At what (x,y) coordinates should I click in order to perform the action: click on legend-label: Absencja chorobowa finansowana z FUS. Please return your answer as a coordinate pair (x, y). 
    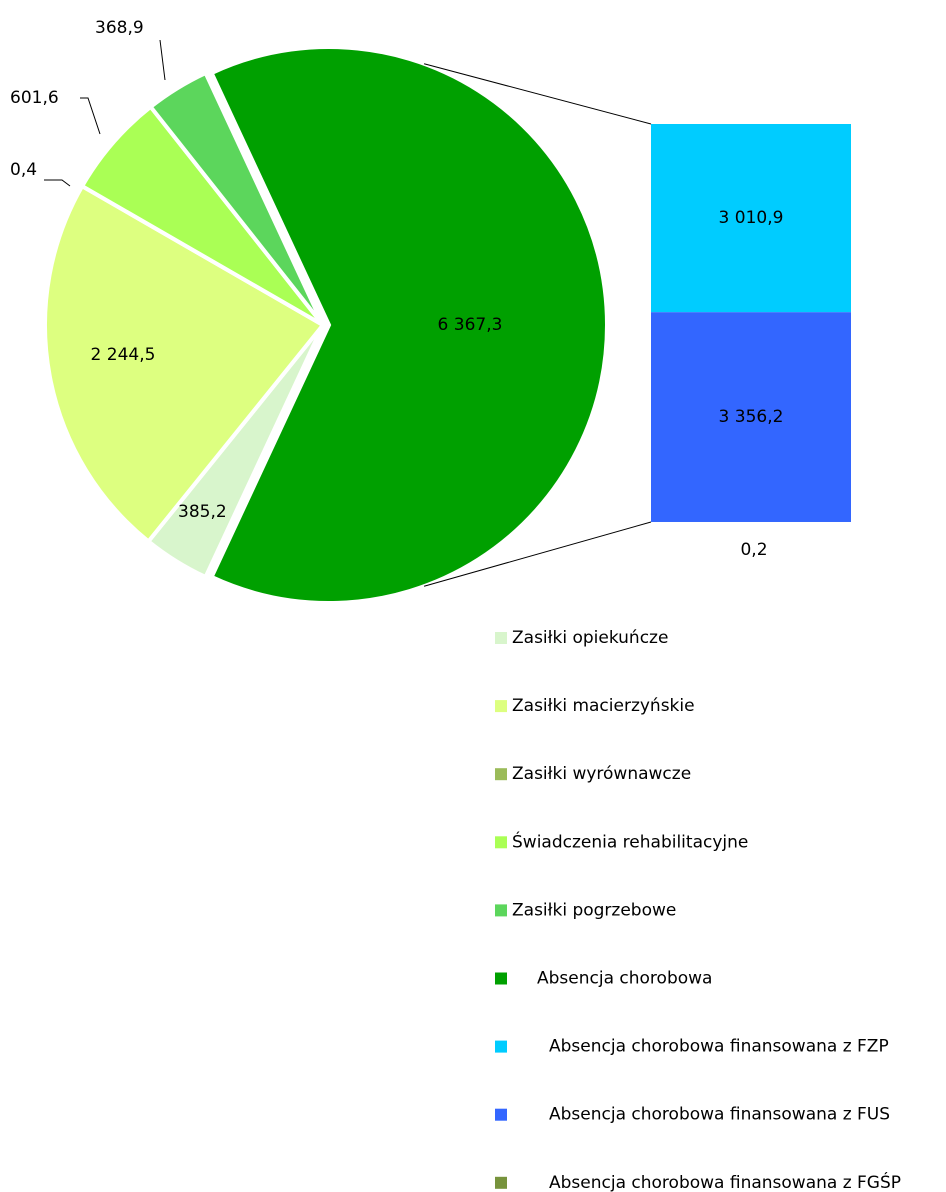
    Looking at the image, I should click on (719, 1115).